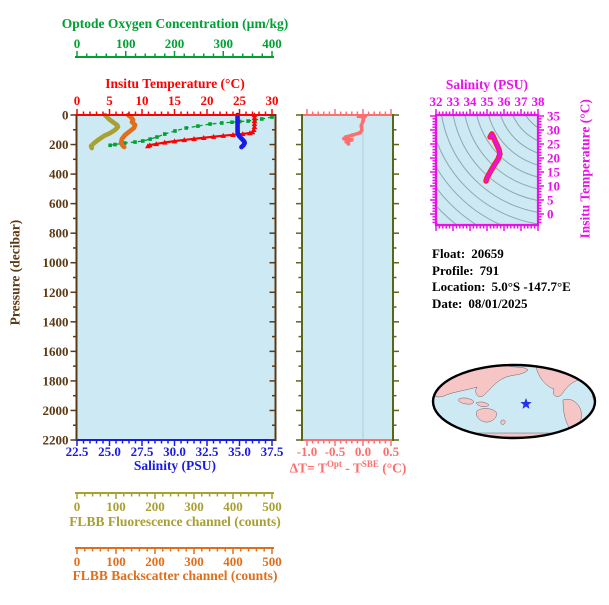  What do you see at coordinates (109, 451) in the screenshot?
I see `tick-label: 25.0` at bounding box center [109, 451].